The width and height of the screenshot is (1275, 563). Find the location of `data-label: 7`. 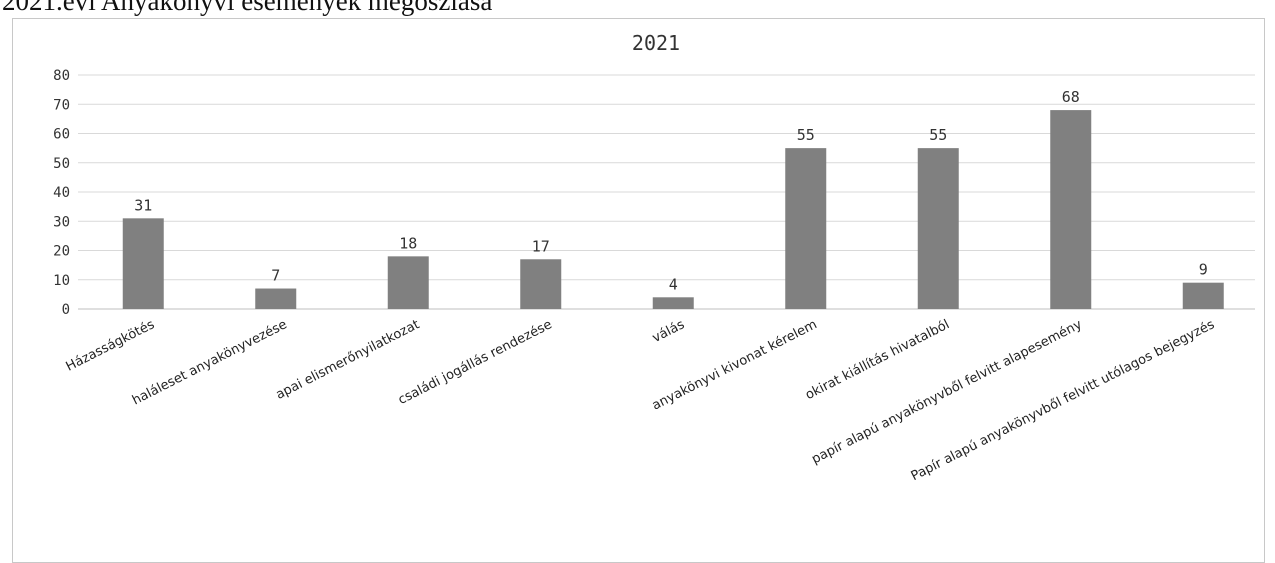

data-label: 7 is located at coordinates (275, 276).